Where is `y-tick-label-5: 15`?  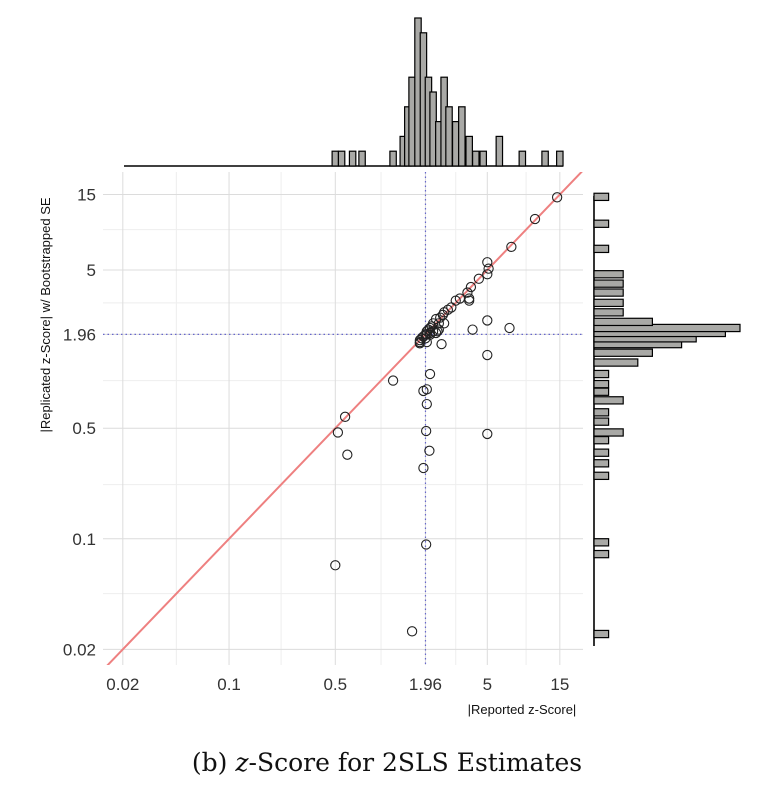
y-tick-label-5: 15 is located at coordinates (86, 195).